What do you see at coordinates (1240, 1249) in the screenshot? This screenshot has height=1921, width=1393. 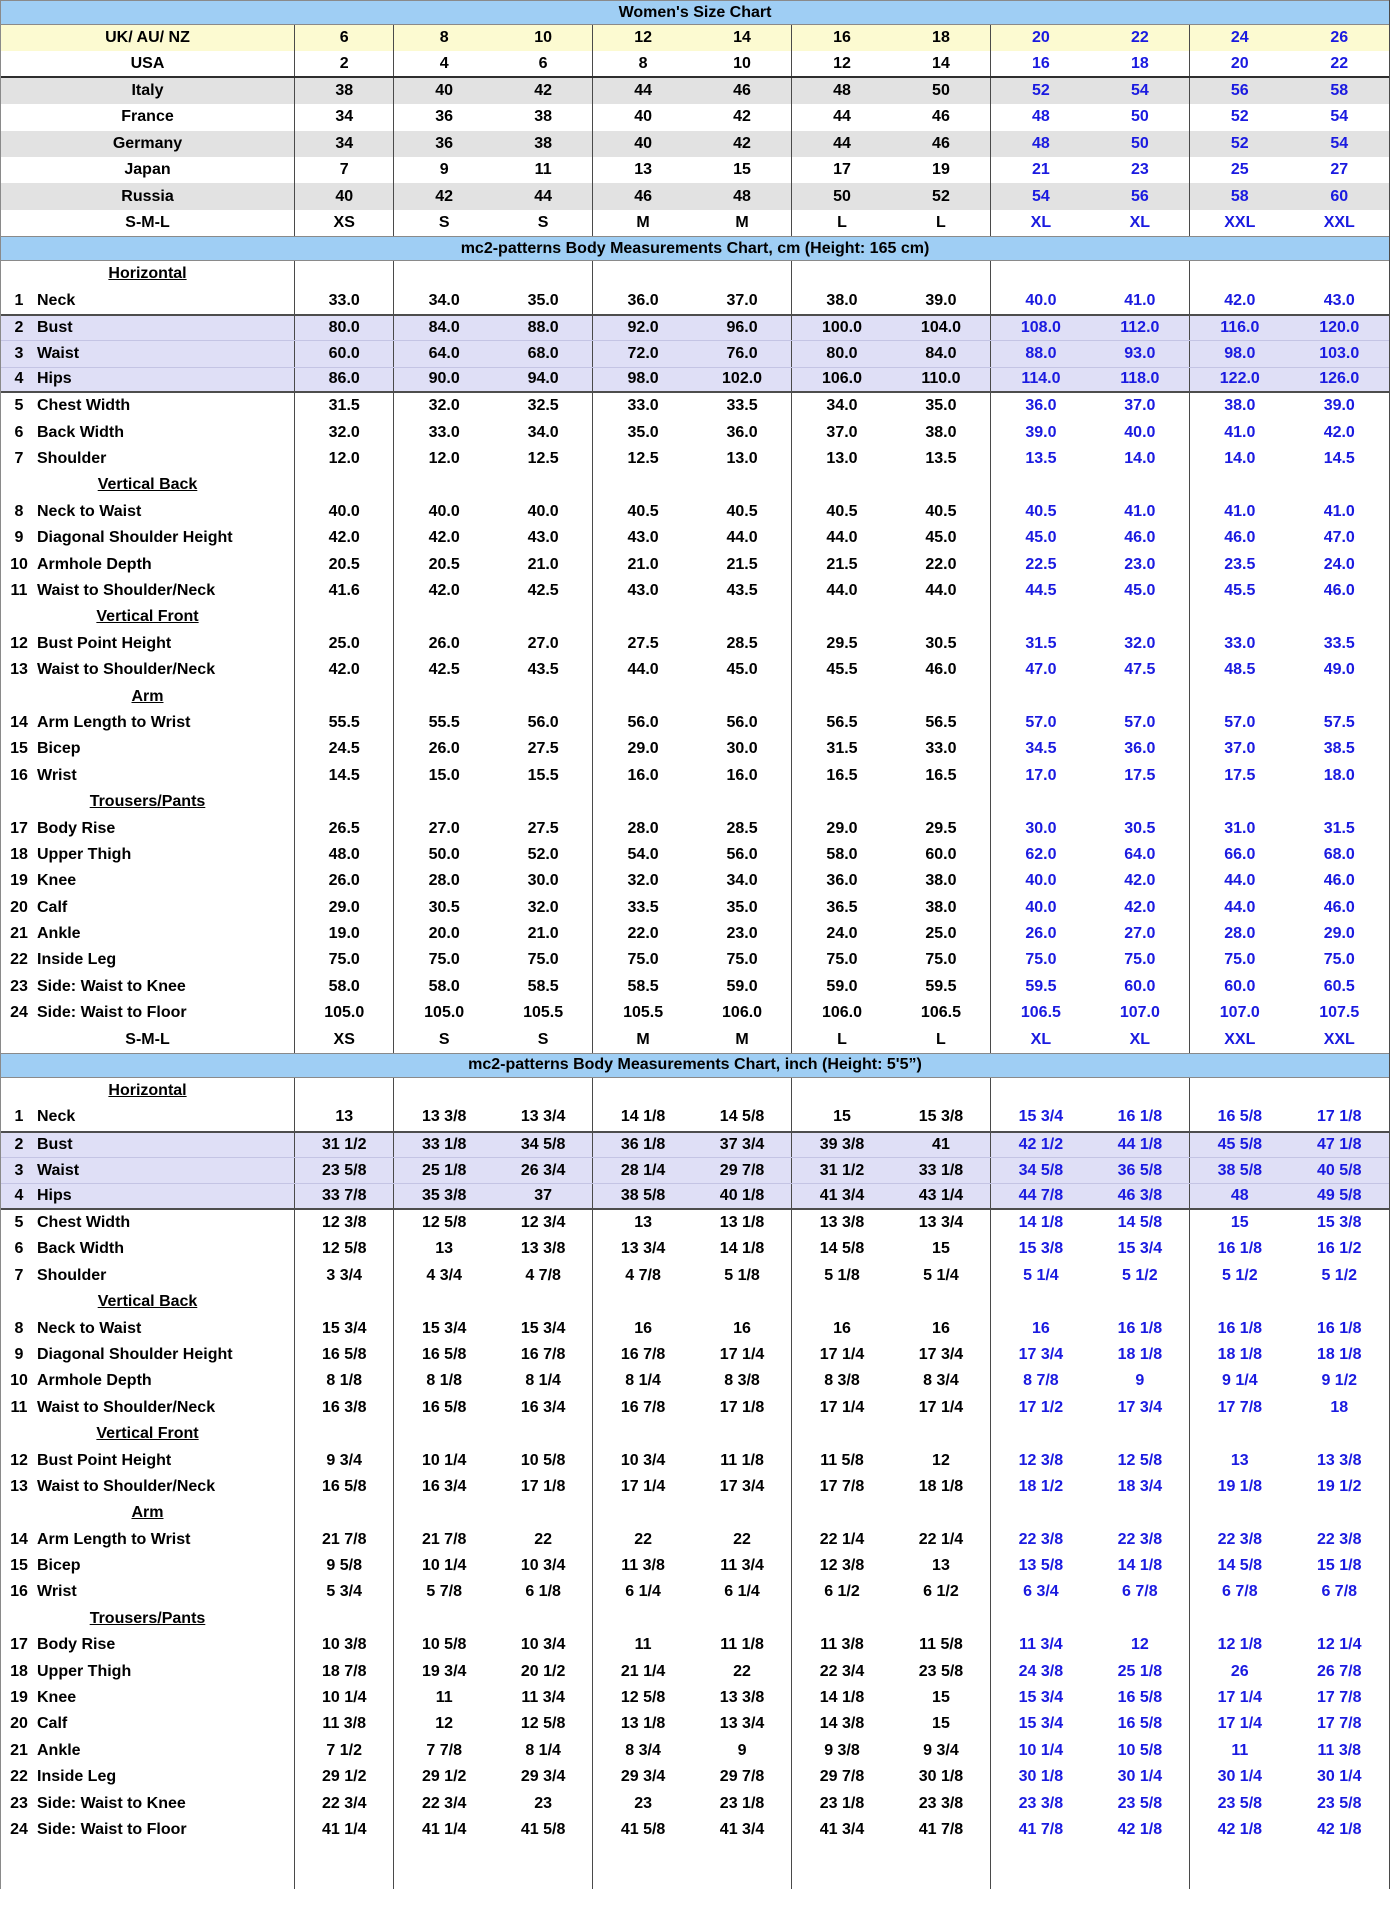 I see `value-cell: 16 1/8` at bounding box center [1240, 1249].